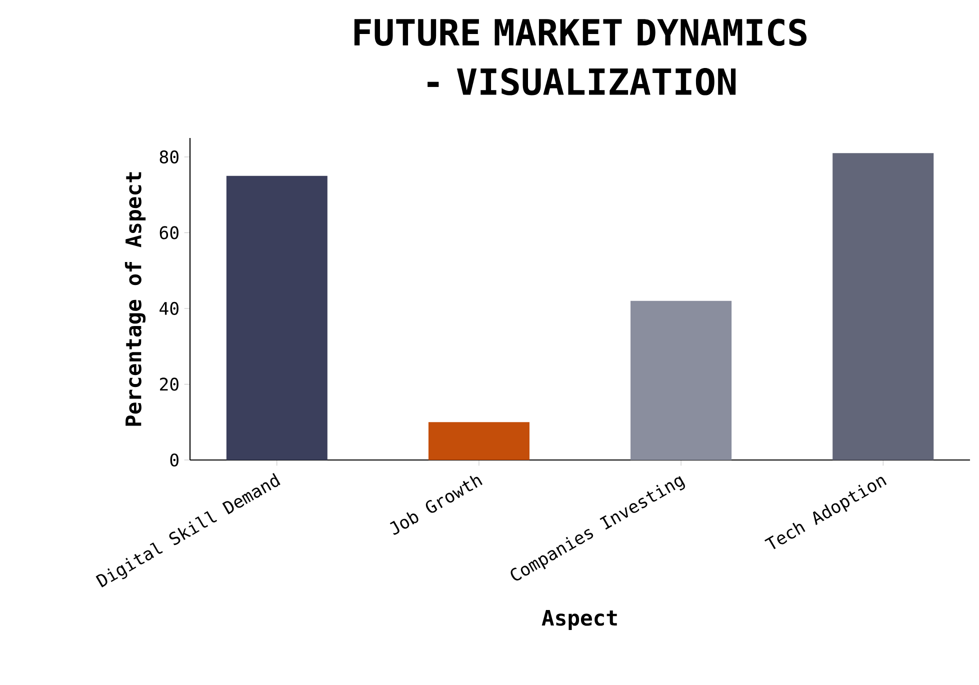 The height and width of the screenshot is (685, 979). What do you see at coordinates (174, 460) in the screenshot?
I see `y-tick-label: 0` at bounding box center [174, 460].